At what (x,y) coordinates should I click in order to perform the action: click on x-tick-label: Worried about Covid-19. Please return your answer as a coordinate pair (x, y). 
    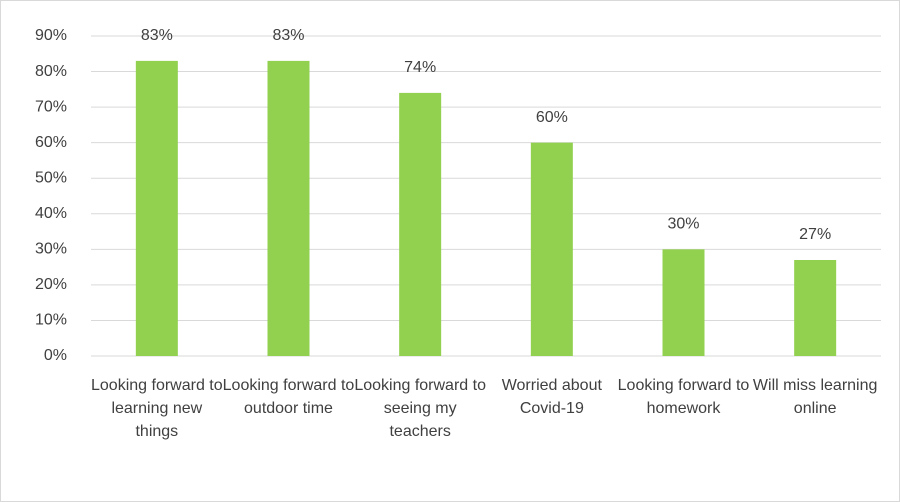
    Looking at the image, I should click on (551, 397).